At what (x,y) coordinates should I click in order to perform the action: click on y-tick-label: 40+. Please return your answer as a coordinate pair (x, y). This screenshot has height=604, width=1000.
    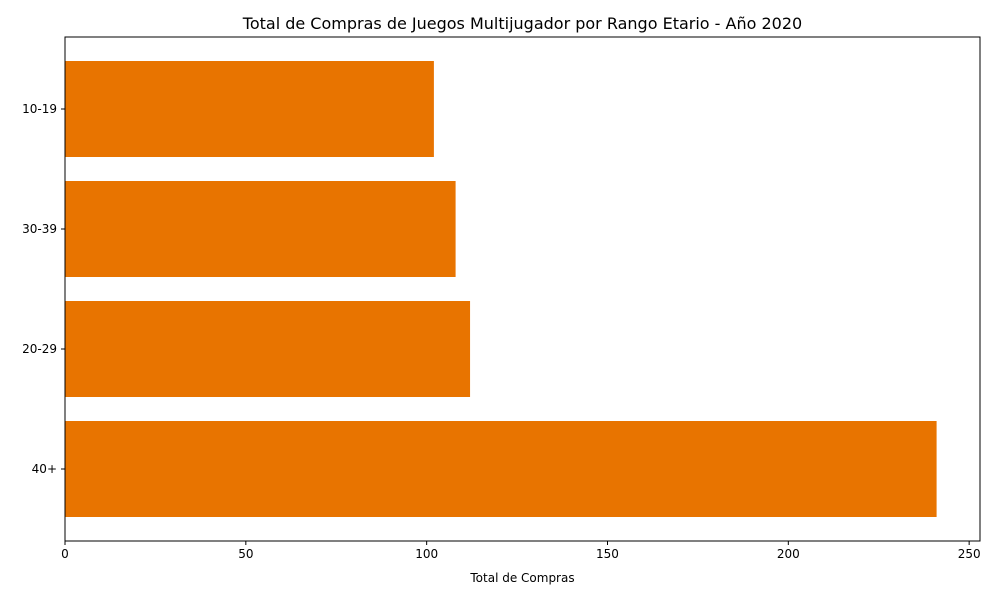
    Looking at the image, I should click on (44, 469).